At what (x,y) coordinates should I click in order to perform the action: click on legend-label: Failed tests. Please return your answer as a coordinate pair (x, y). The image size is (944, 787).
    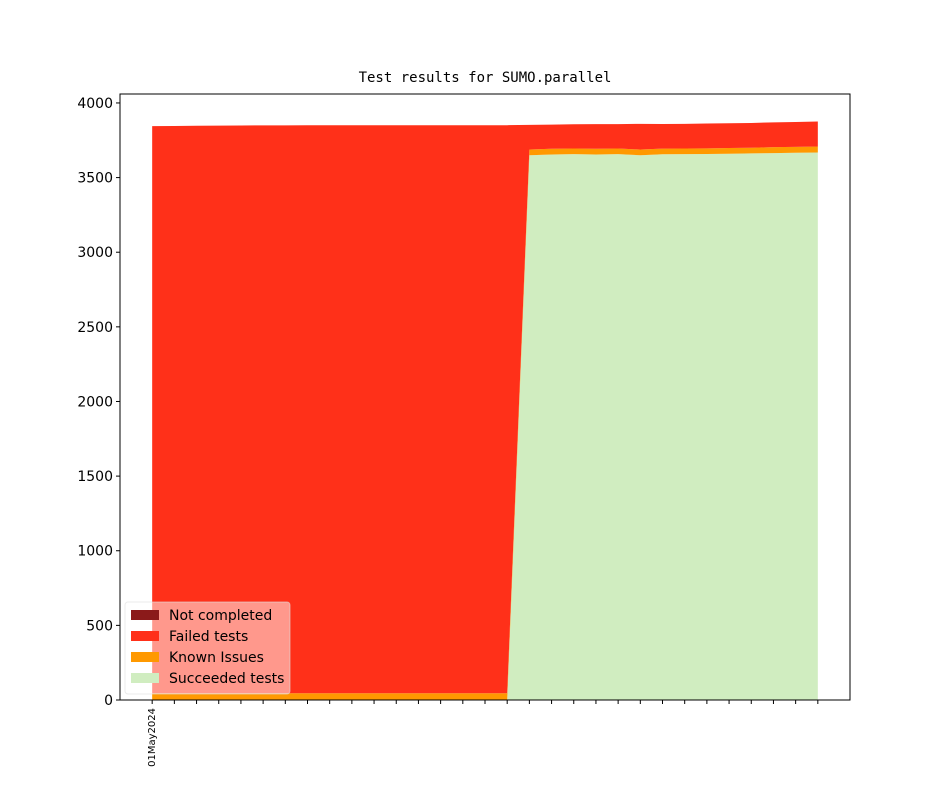
    Looking at the image, I should click on (208, 637).